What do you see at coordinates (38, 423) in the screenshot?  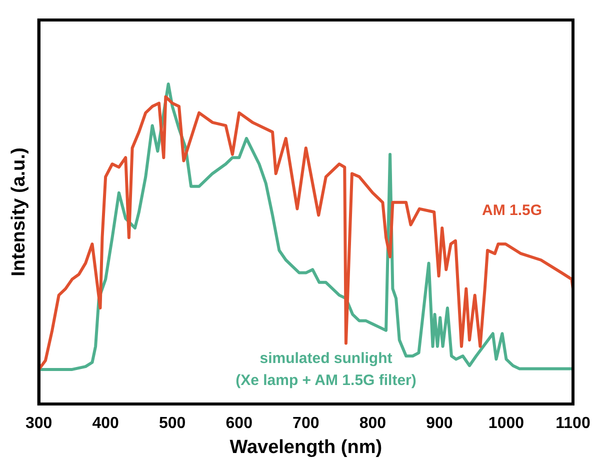 I see `x-tick-label: 300` at bounding box center [38, 423].